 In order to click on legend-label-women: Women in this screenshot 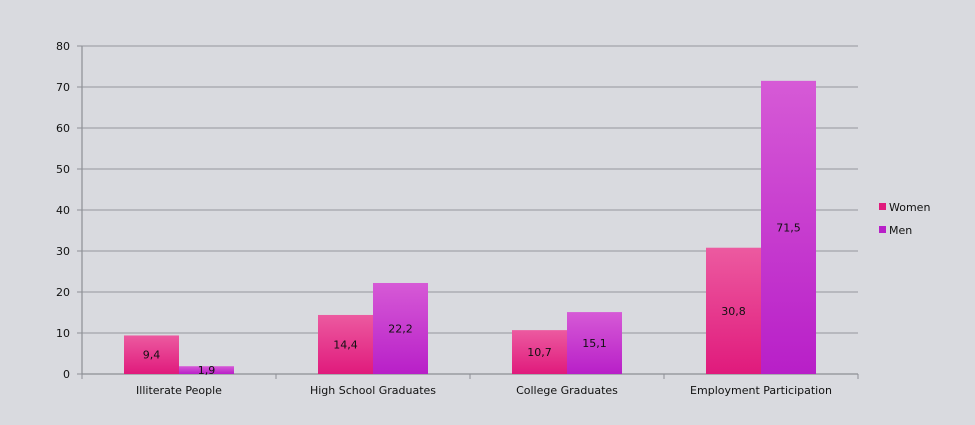, I will do `click(909, 207)`.